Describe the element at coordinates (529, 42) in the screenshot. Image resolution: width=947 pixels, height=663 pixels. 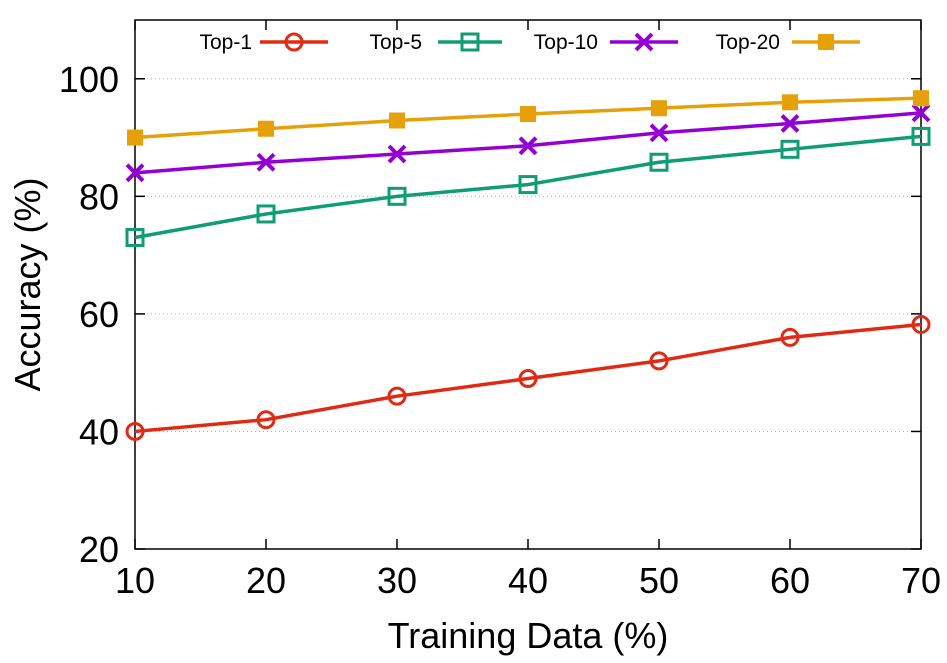
I see `legend: Top-1 Top-5 Top-10 Top-20` at that location.